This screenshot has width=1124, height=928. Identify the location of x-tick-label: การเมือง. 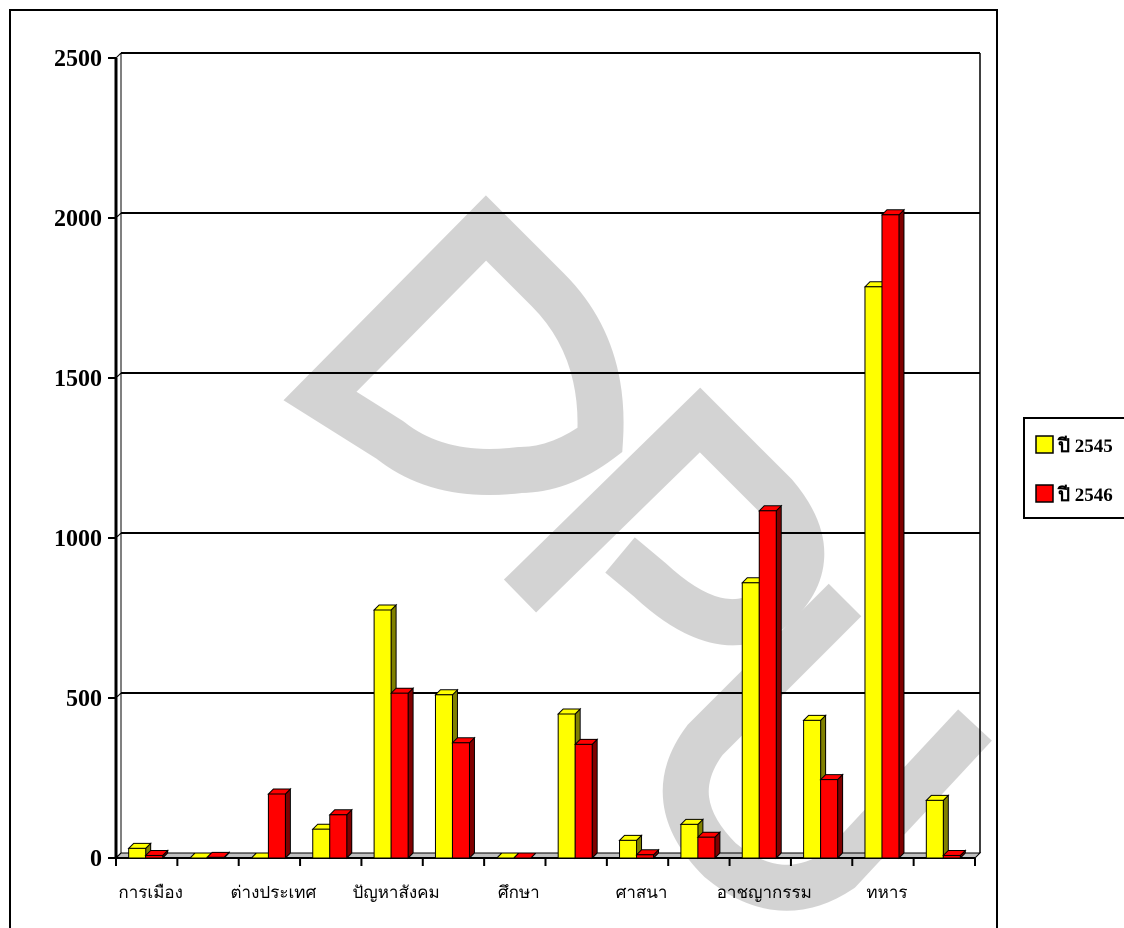
(150, 892).